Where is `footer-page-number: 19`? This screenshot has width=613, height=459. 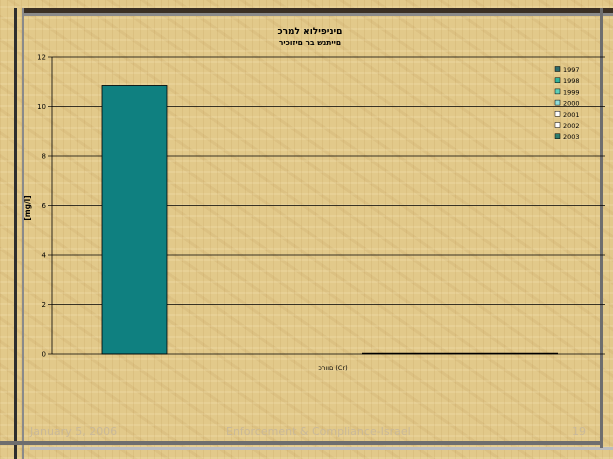
footer-page-number: 19 is located at coordinates (579, 431).